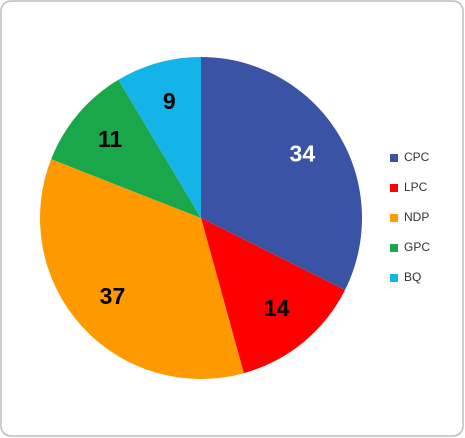  Describe the element at coordinates (303, 153) in the screenshot. I see `data-label: 34` at that location.